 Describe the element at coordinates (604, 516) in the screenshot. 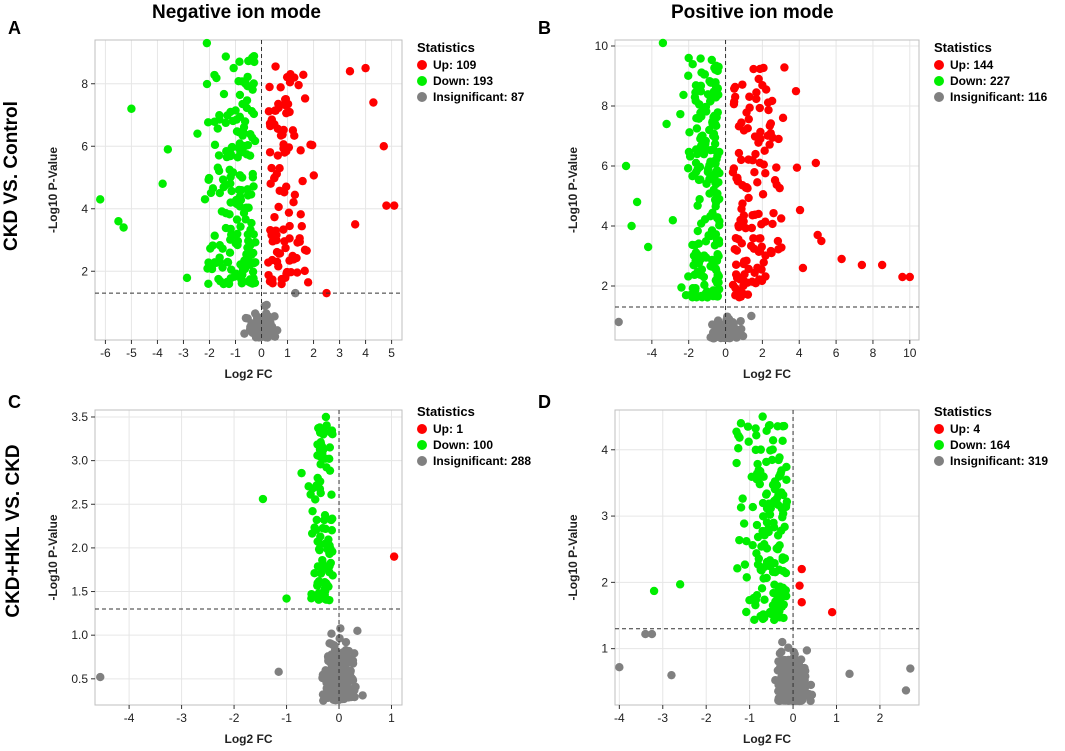

I see `y-tick-label: 3` at that location.